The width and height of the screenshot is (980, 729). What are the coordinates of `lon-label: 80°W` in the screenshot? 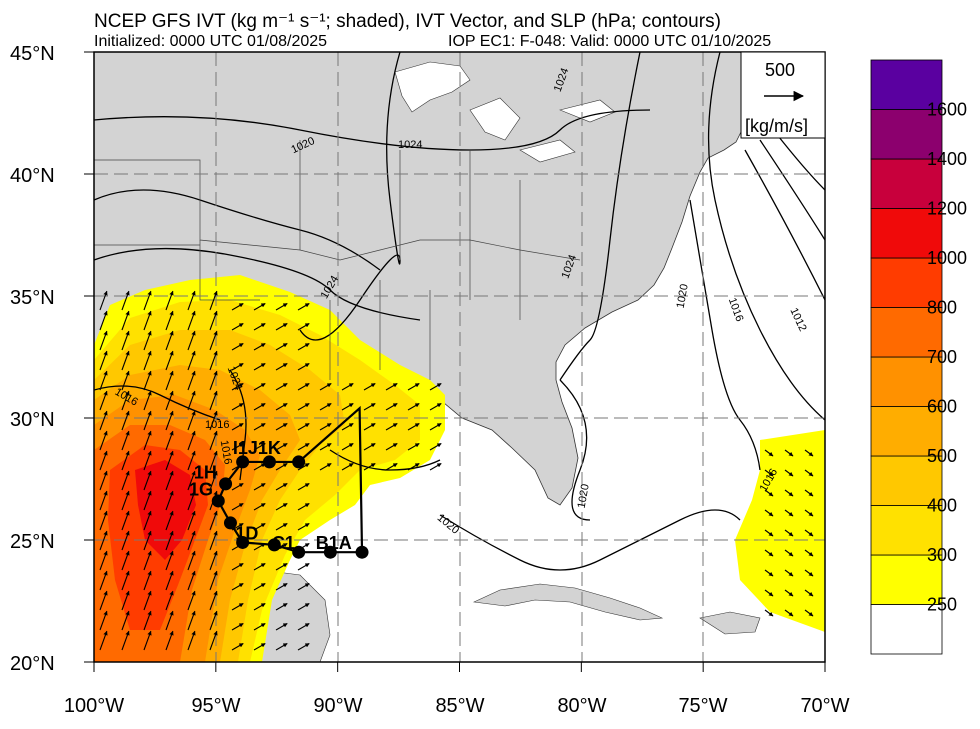 It's located at (581, 706).